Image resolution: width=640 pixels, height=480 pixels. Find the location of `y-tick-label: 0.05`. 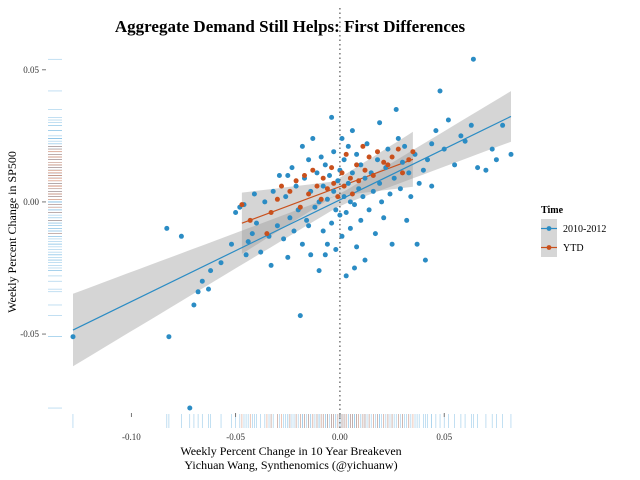

y-tick-label: 0.05 is located at coordinates (31, 70).